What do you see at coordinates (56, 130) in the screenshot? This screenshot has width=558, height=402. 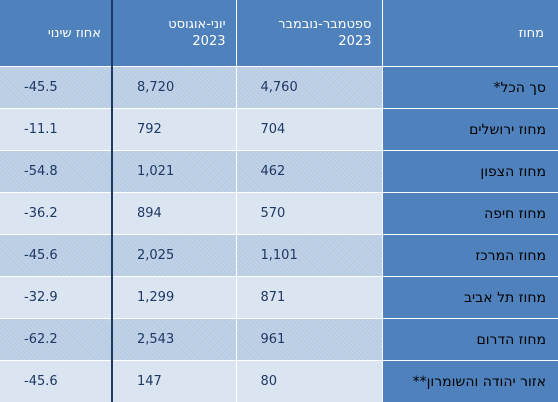 I see `row-change: 11.1-` at bounding box center [56, 130].